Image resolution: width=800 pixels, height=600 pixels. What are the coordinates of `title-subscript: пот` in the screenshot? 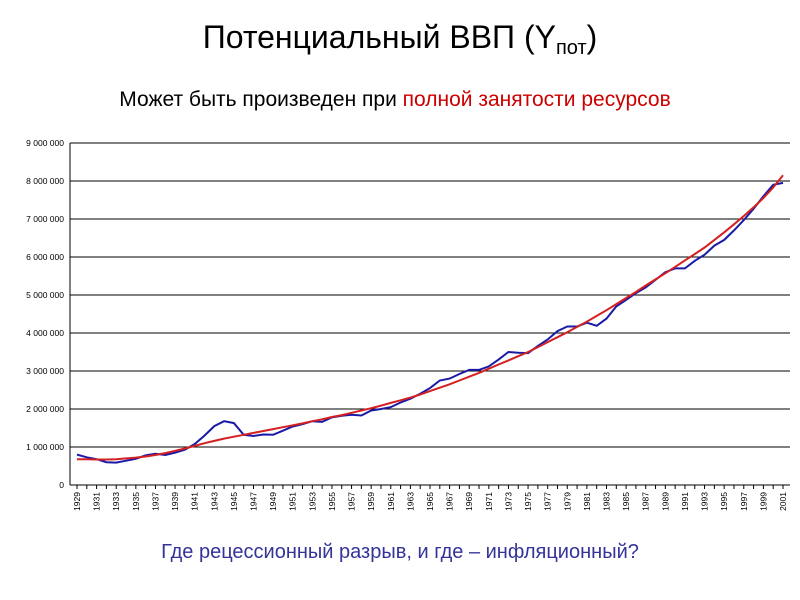 It's located at (571, 48).